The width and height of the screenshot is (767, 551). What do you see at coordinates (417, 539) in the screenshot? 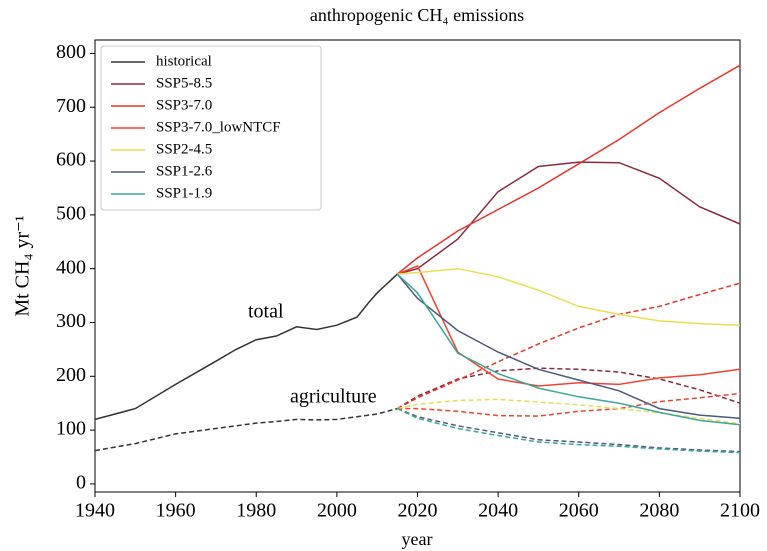
I see `x-axis-label: year` at bounding box center [417, 539].